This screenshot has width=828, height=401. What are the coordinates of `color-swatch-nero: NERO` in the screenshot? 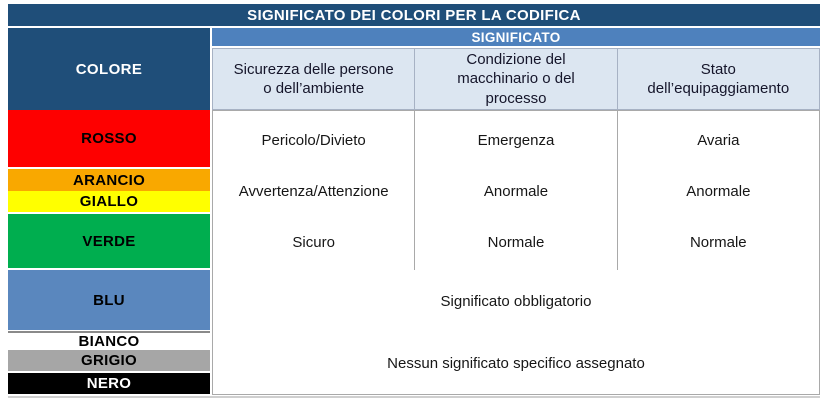 It's located at (109, 383).